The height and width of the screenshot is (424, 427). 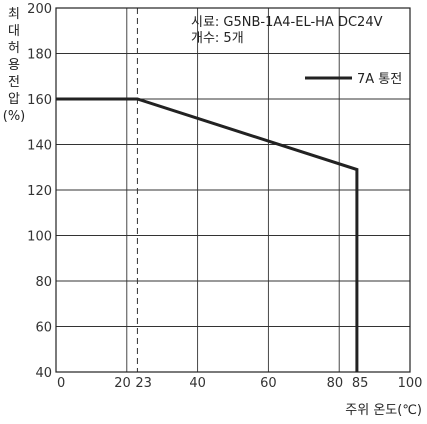 I want to click on y-label-char: 전, so click(x=14, y=82).